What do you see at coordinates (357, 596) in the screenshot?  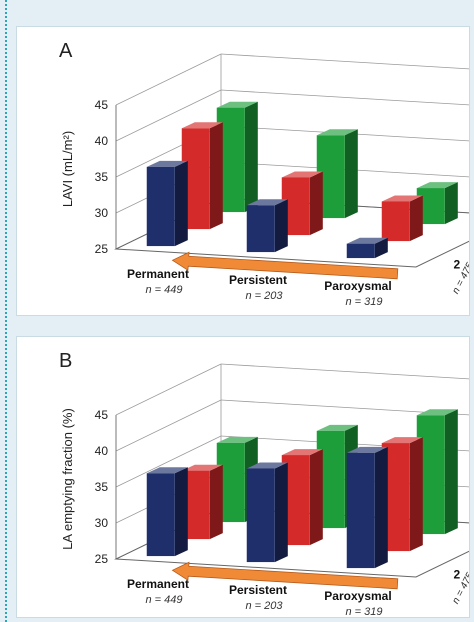 I see `chart-b-category-label: Paroxysmal` at bounding box center [357, 596].